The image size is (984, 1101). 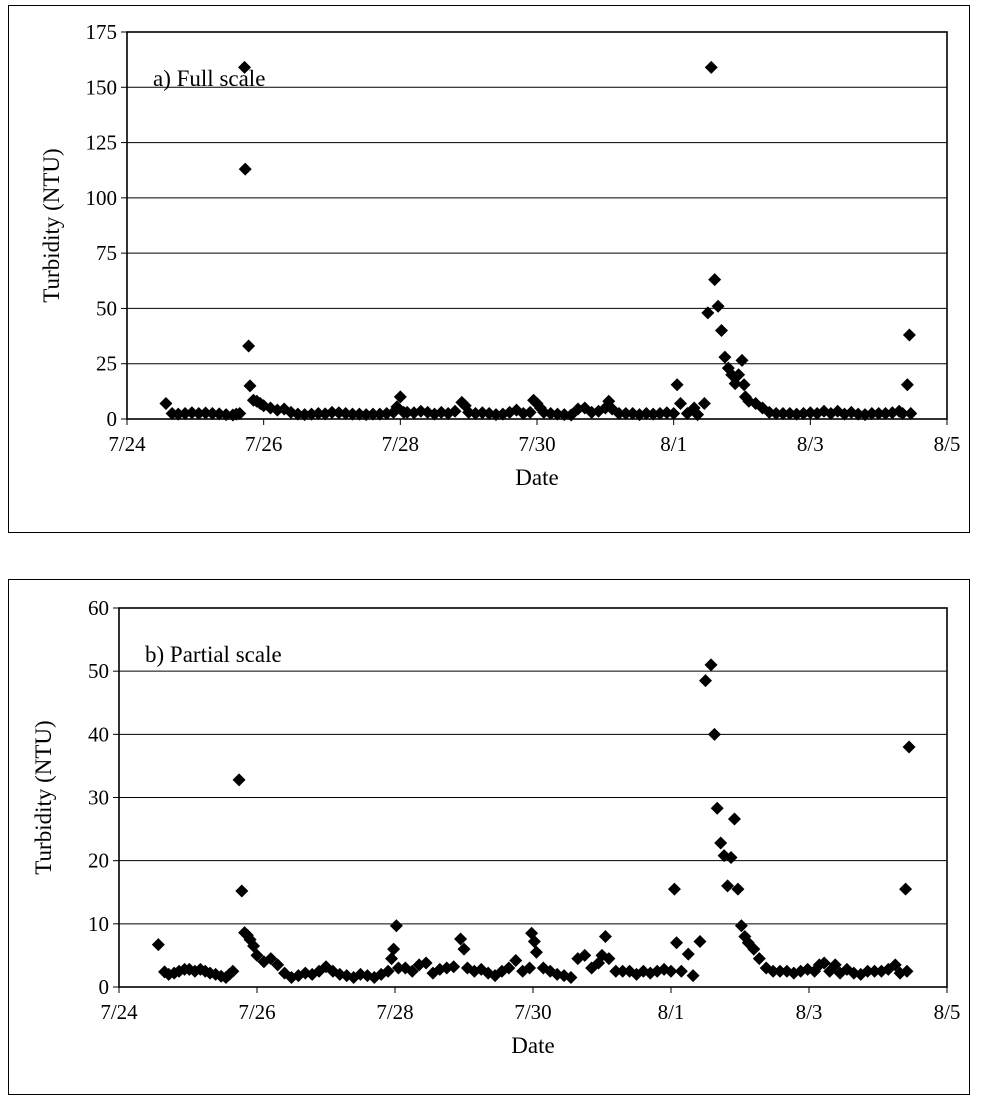 What do you see at coordinates (98, 608) in the screenshot?
I see `y-tick-label: 60` at bounding box center [98, 608].